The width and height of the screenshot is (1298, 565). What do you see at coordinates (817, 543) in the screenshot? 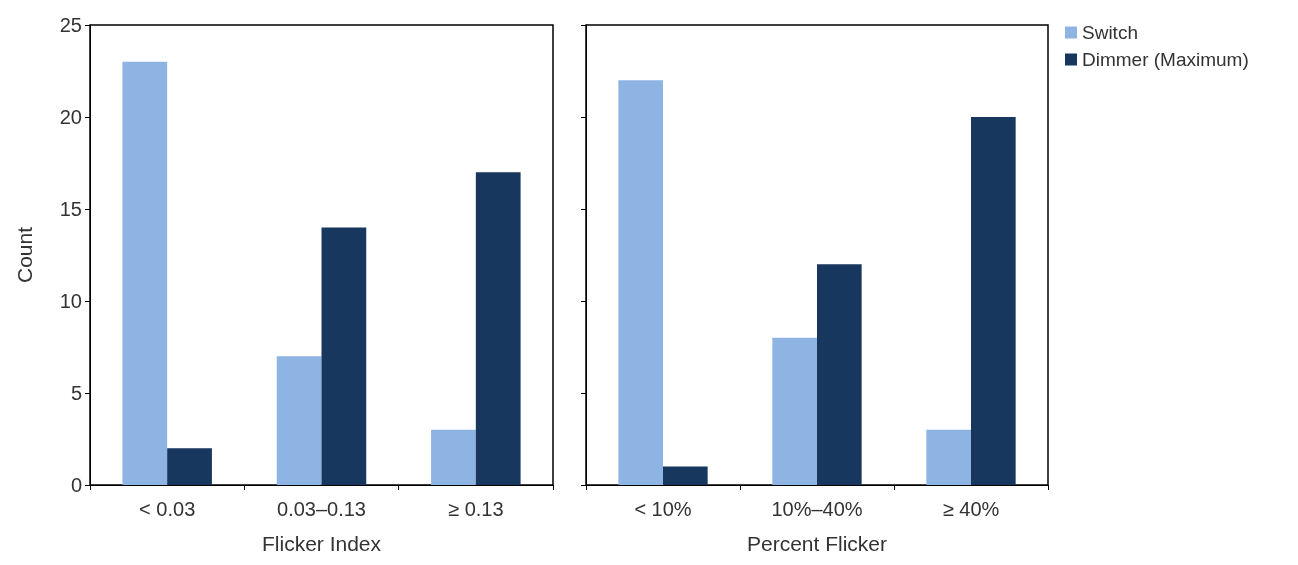
I see `x-axis-title: Percent Flicker` at bounding box center [817, 543].